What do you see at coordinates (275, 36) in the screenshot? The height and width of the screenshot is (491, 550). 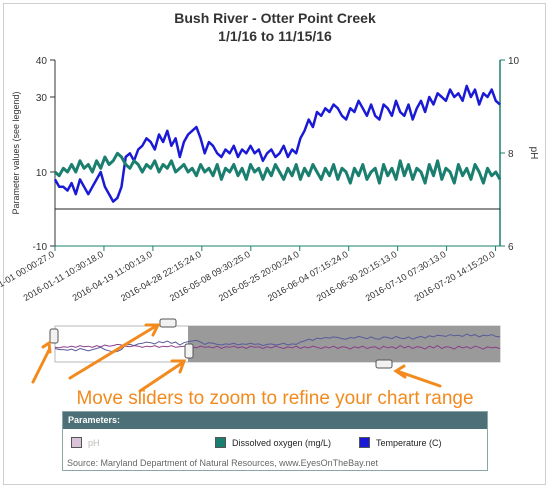 I see `chart-subtitle: 1/1/16 to 11/15/16` at bounding box center [275, 36].